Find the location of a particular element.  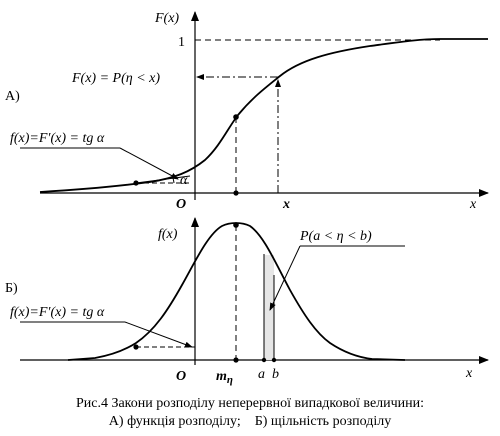

pdf-mode-axis-point is located at coordinates (236, 360).